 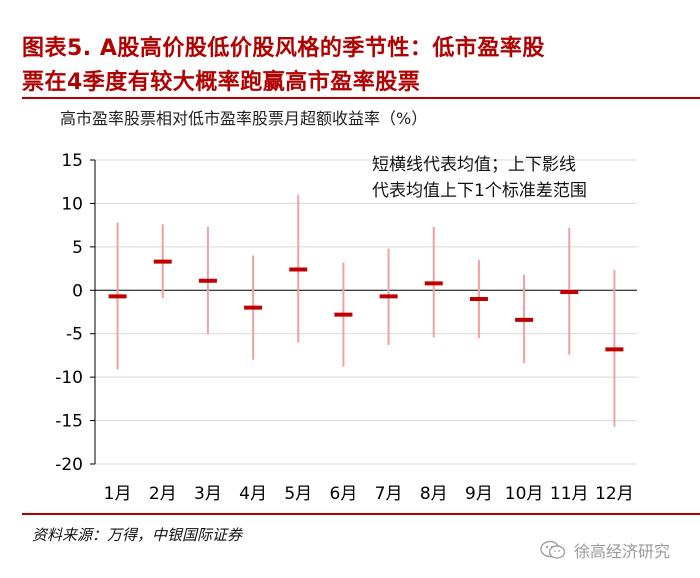 I want to click on y-tick-label: -15, so click(x=69, y=422).